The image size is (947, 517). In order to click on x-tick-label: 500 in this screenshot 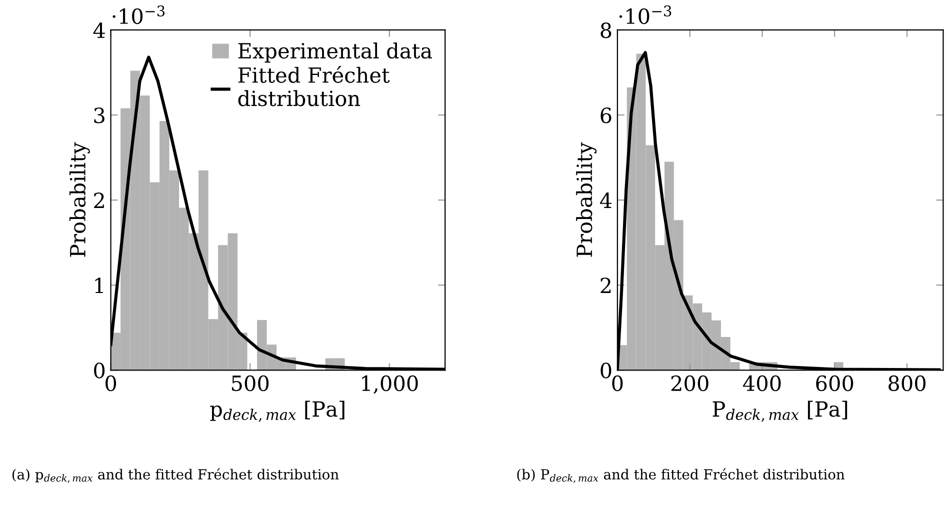, I will do `click(250, 383)`.